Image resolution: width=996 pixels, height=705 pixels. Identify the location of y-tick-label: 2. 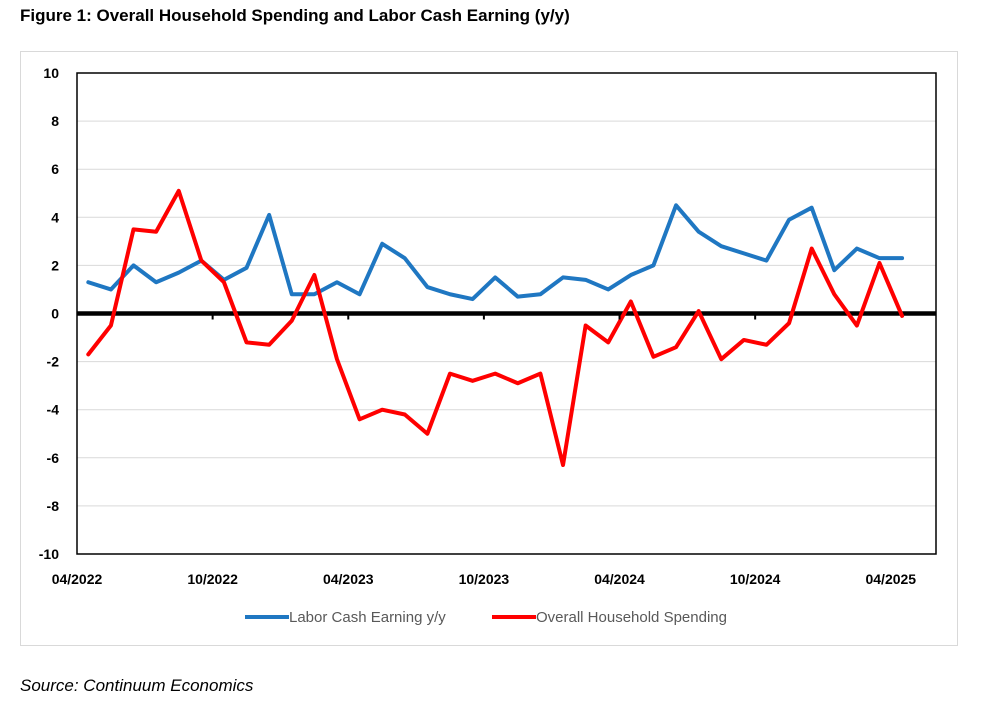
(55, 265).